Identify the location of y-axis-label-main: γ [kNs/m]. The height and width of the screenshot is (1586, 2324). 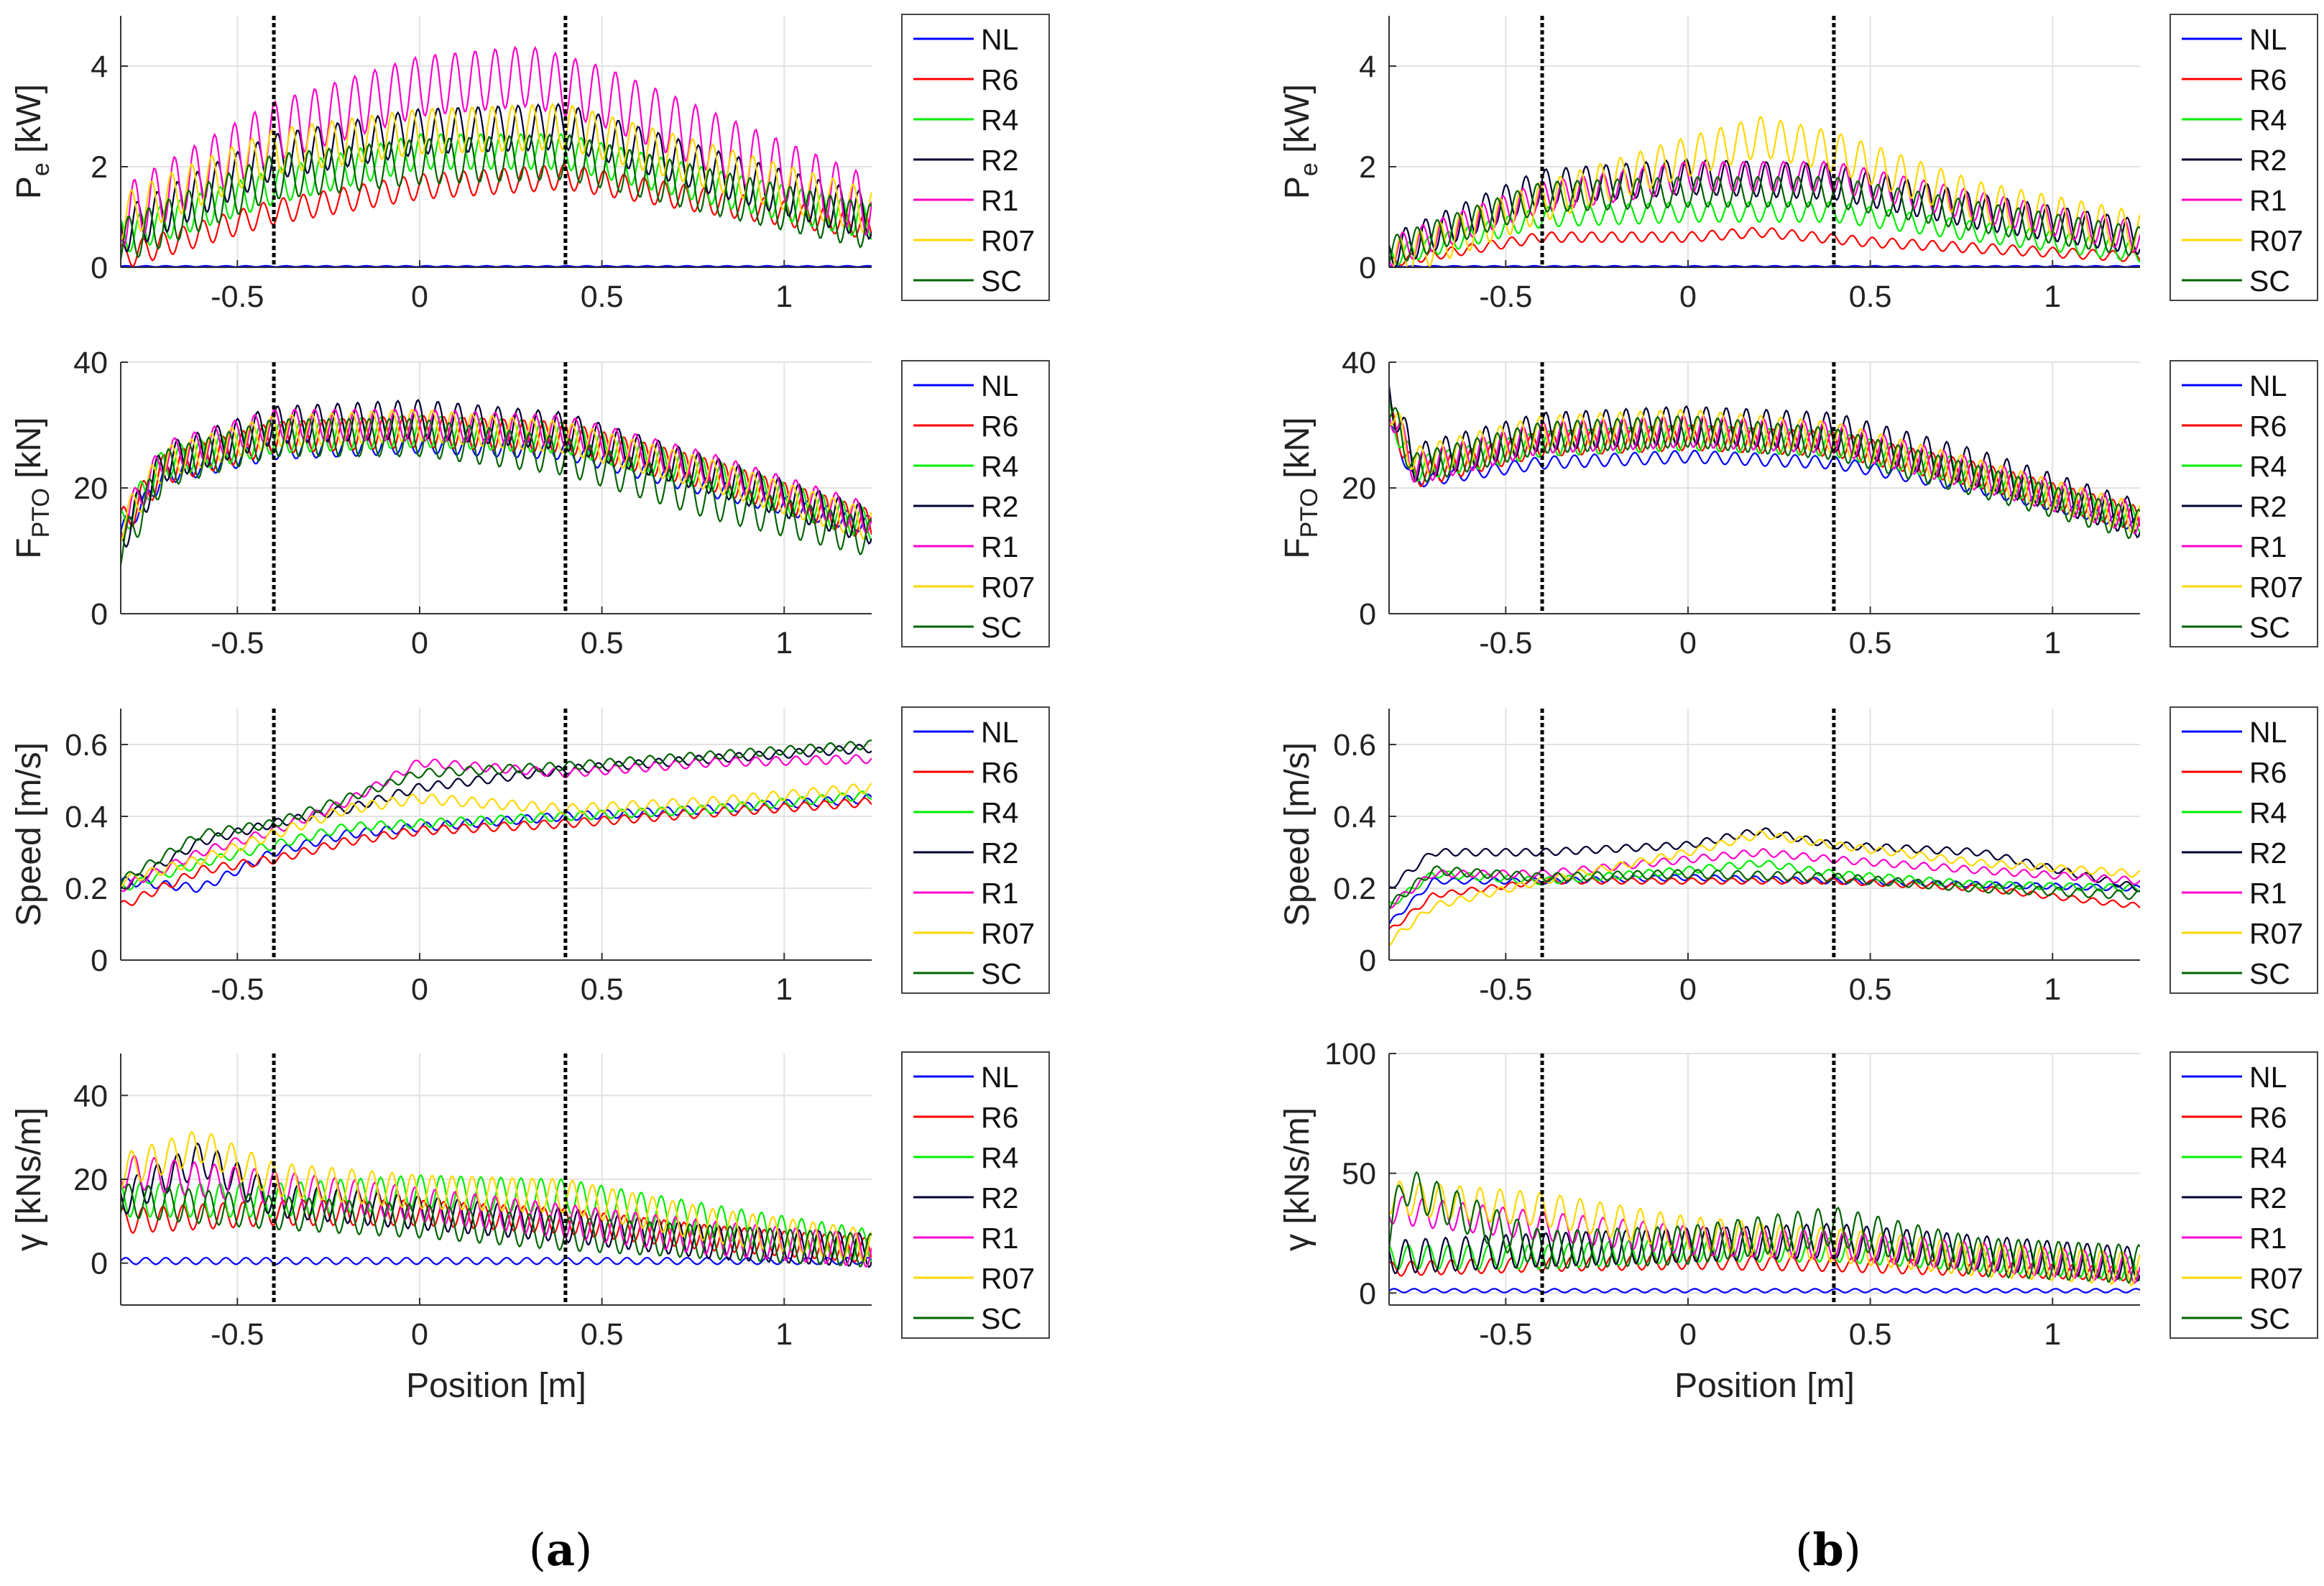
(1297, 1179).